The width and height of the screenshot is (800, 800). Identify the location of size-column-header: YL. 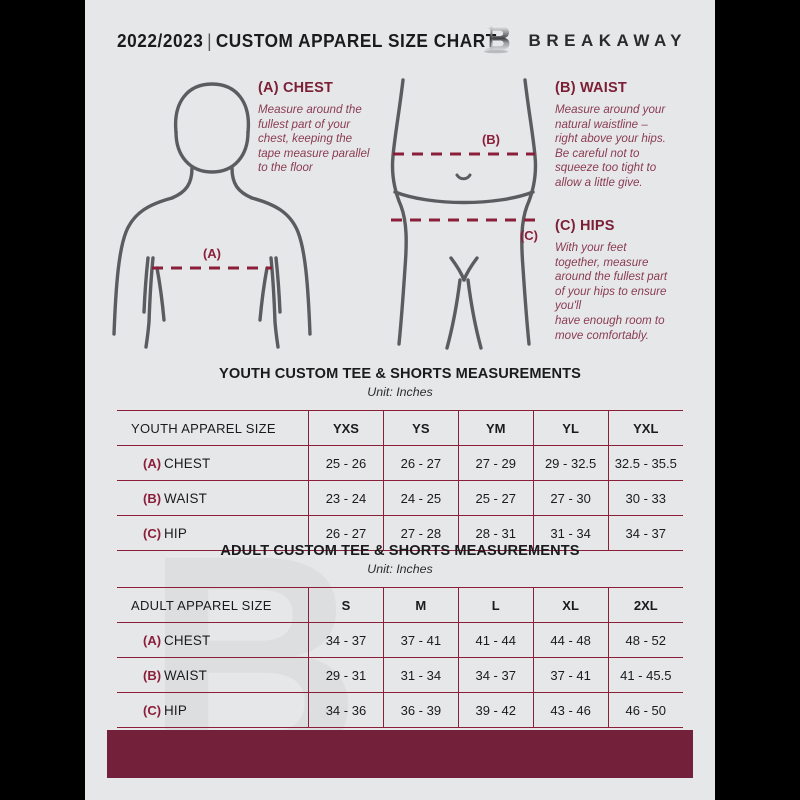
(570, 428).